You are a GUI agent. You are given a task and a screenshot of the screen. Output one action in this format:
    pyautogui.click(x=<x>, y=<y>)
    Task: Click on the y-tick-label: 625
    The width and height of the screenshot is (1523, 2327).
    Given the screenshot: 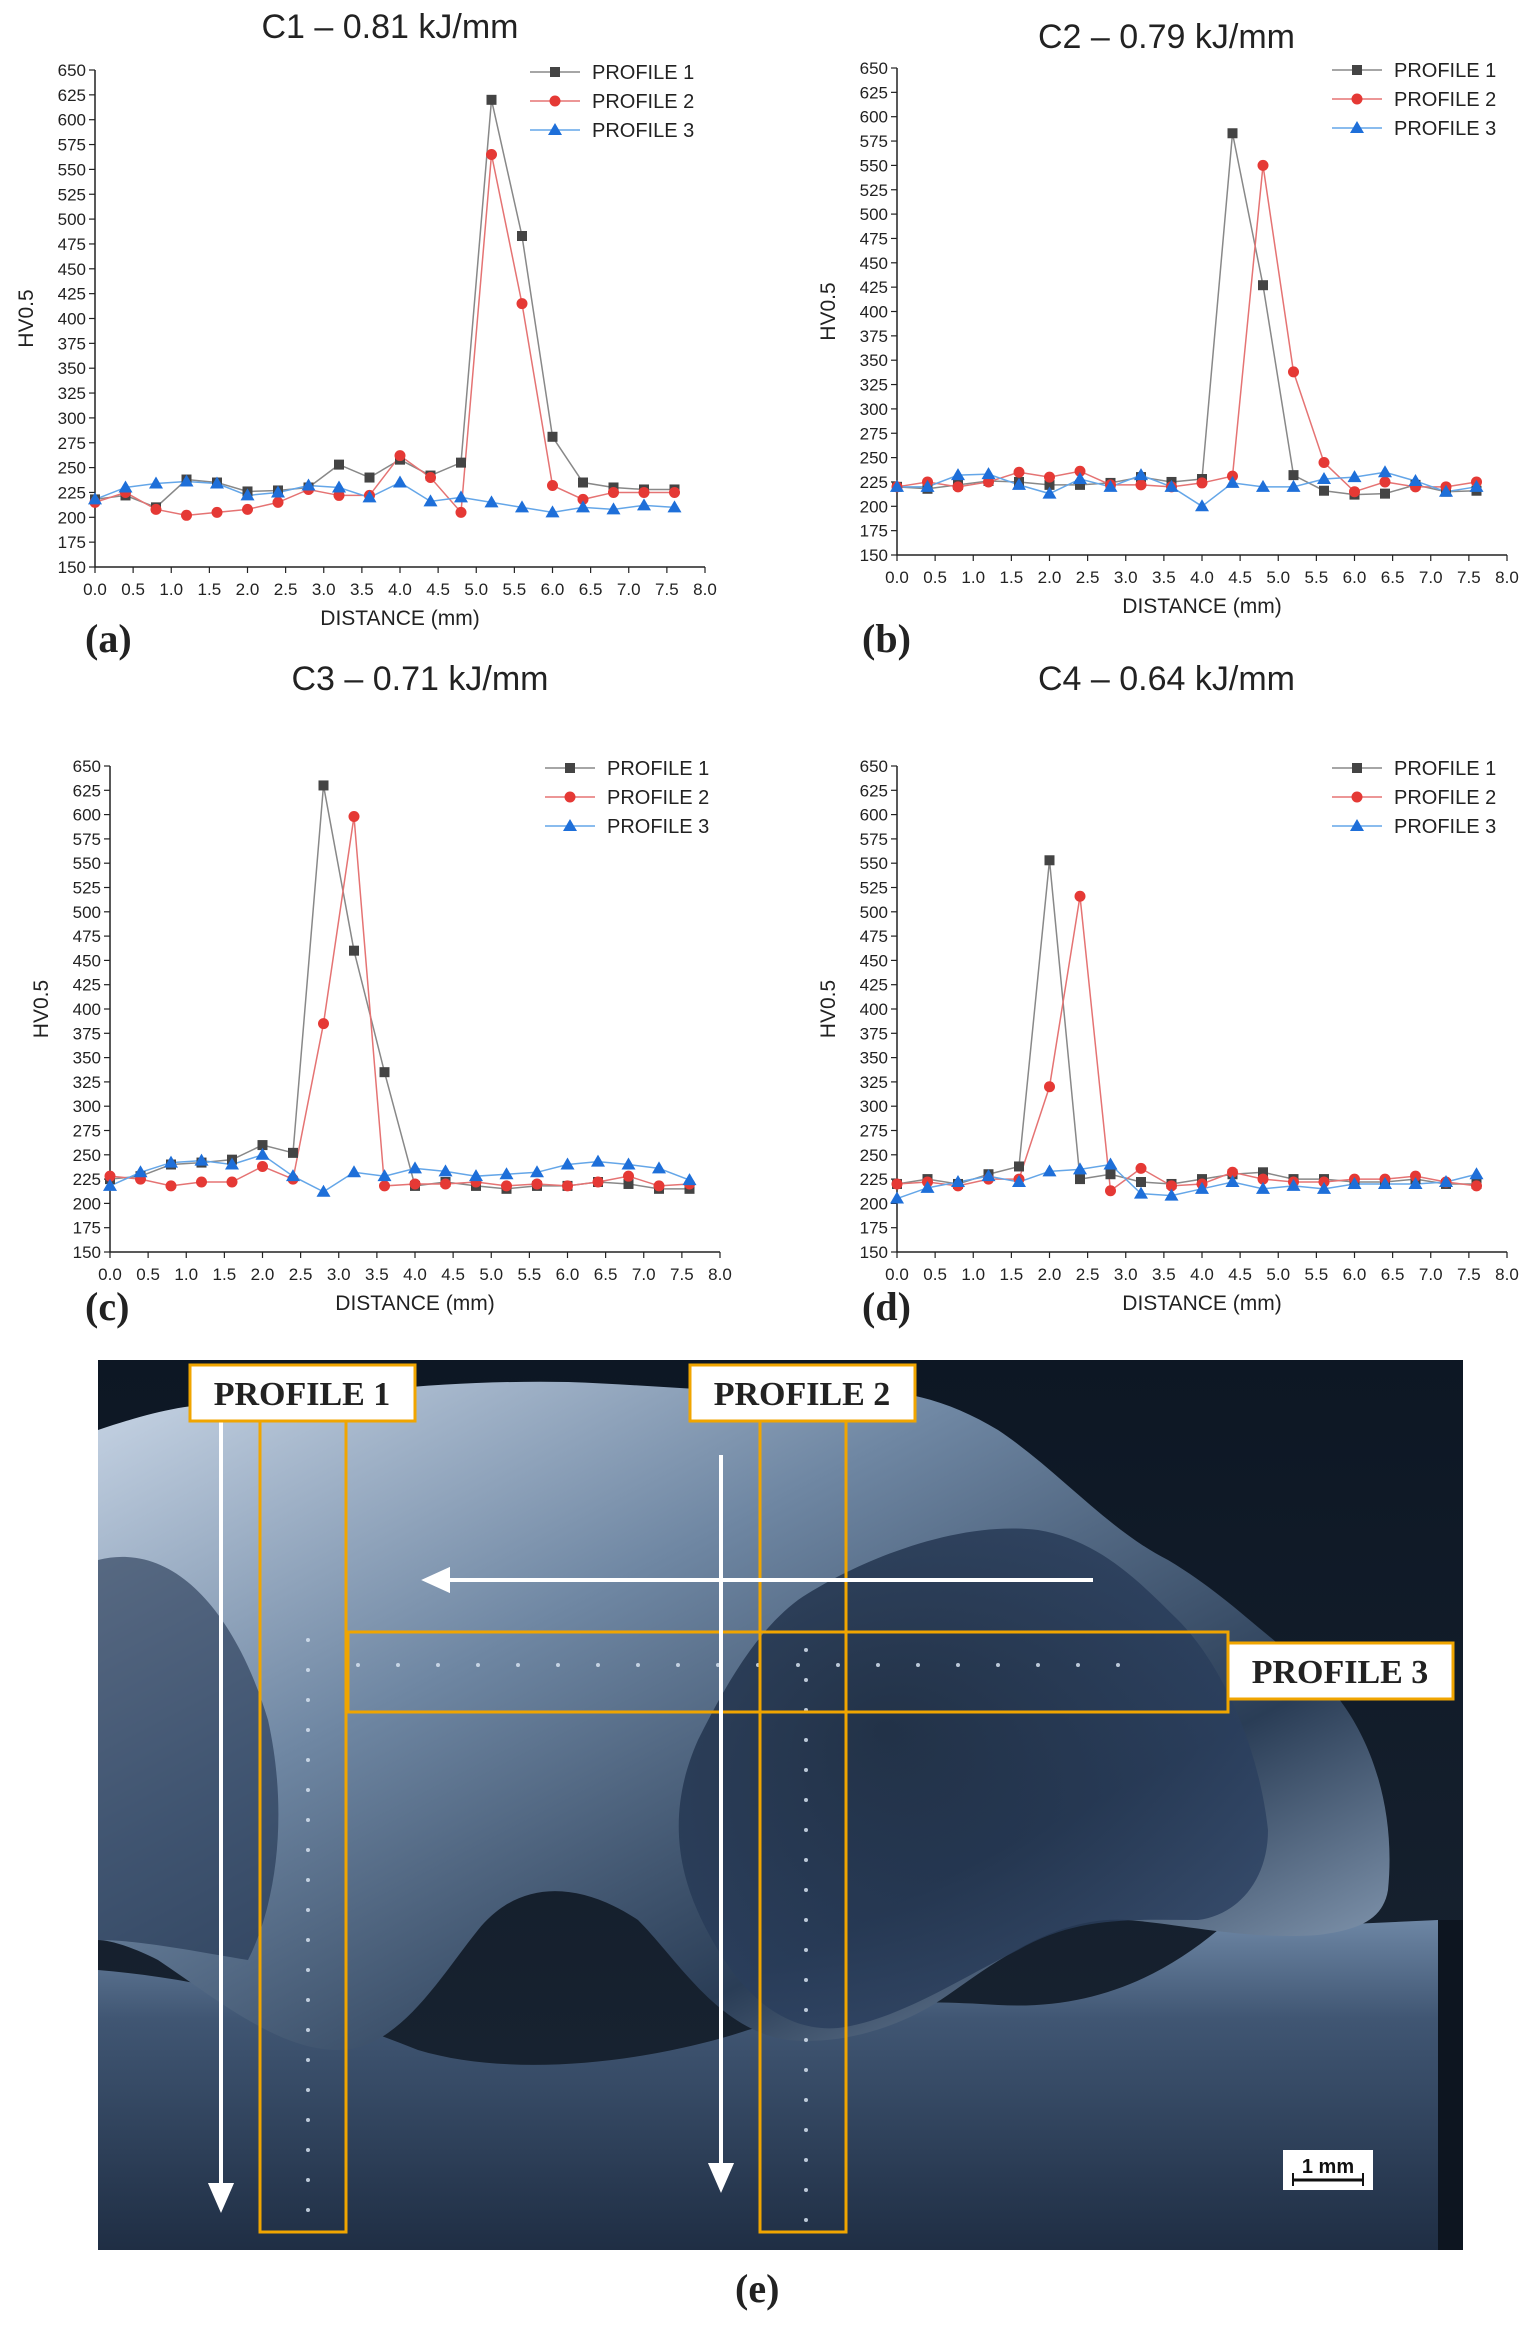 What is the action you would take?
    pyautogui.click(x=87, y=790)
    